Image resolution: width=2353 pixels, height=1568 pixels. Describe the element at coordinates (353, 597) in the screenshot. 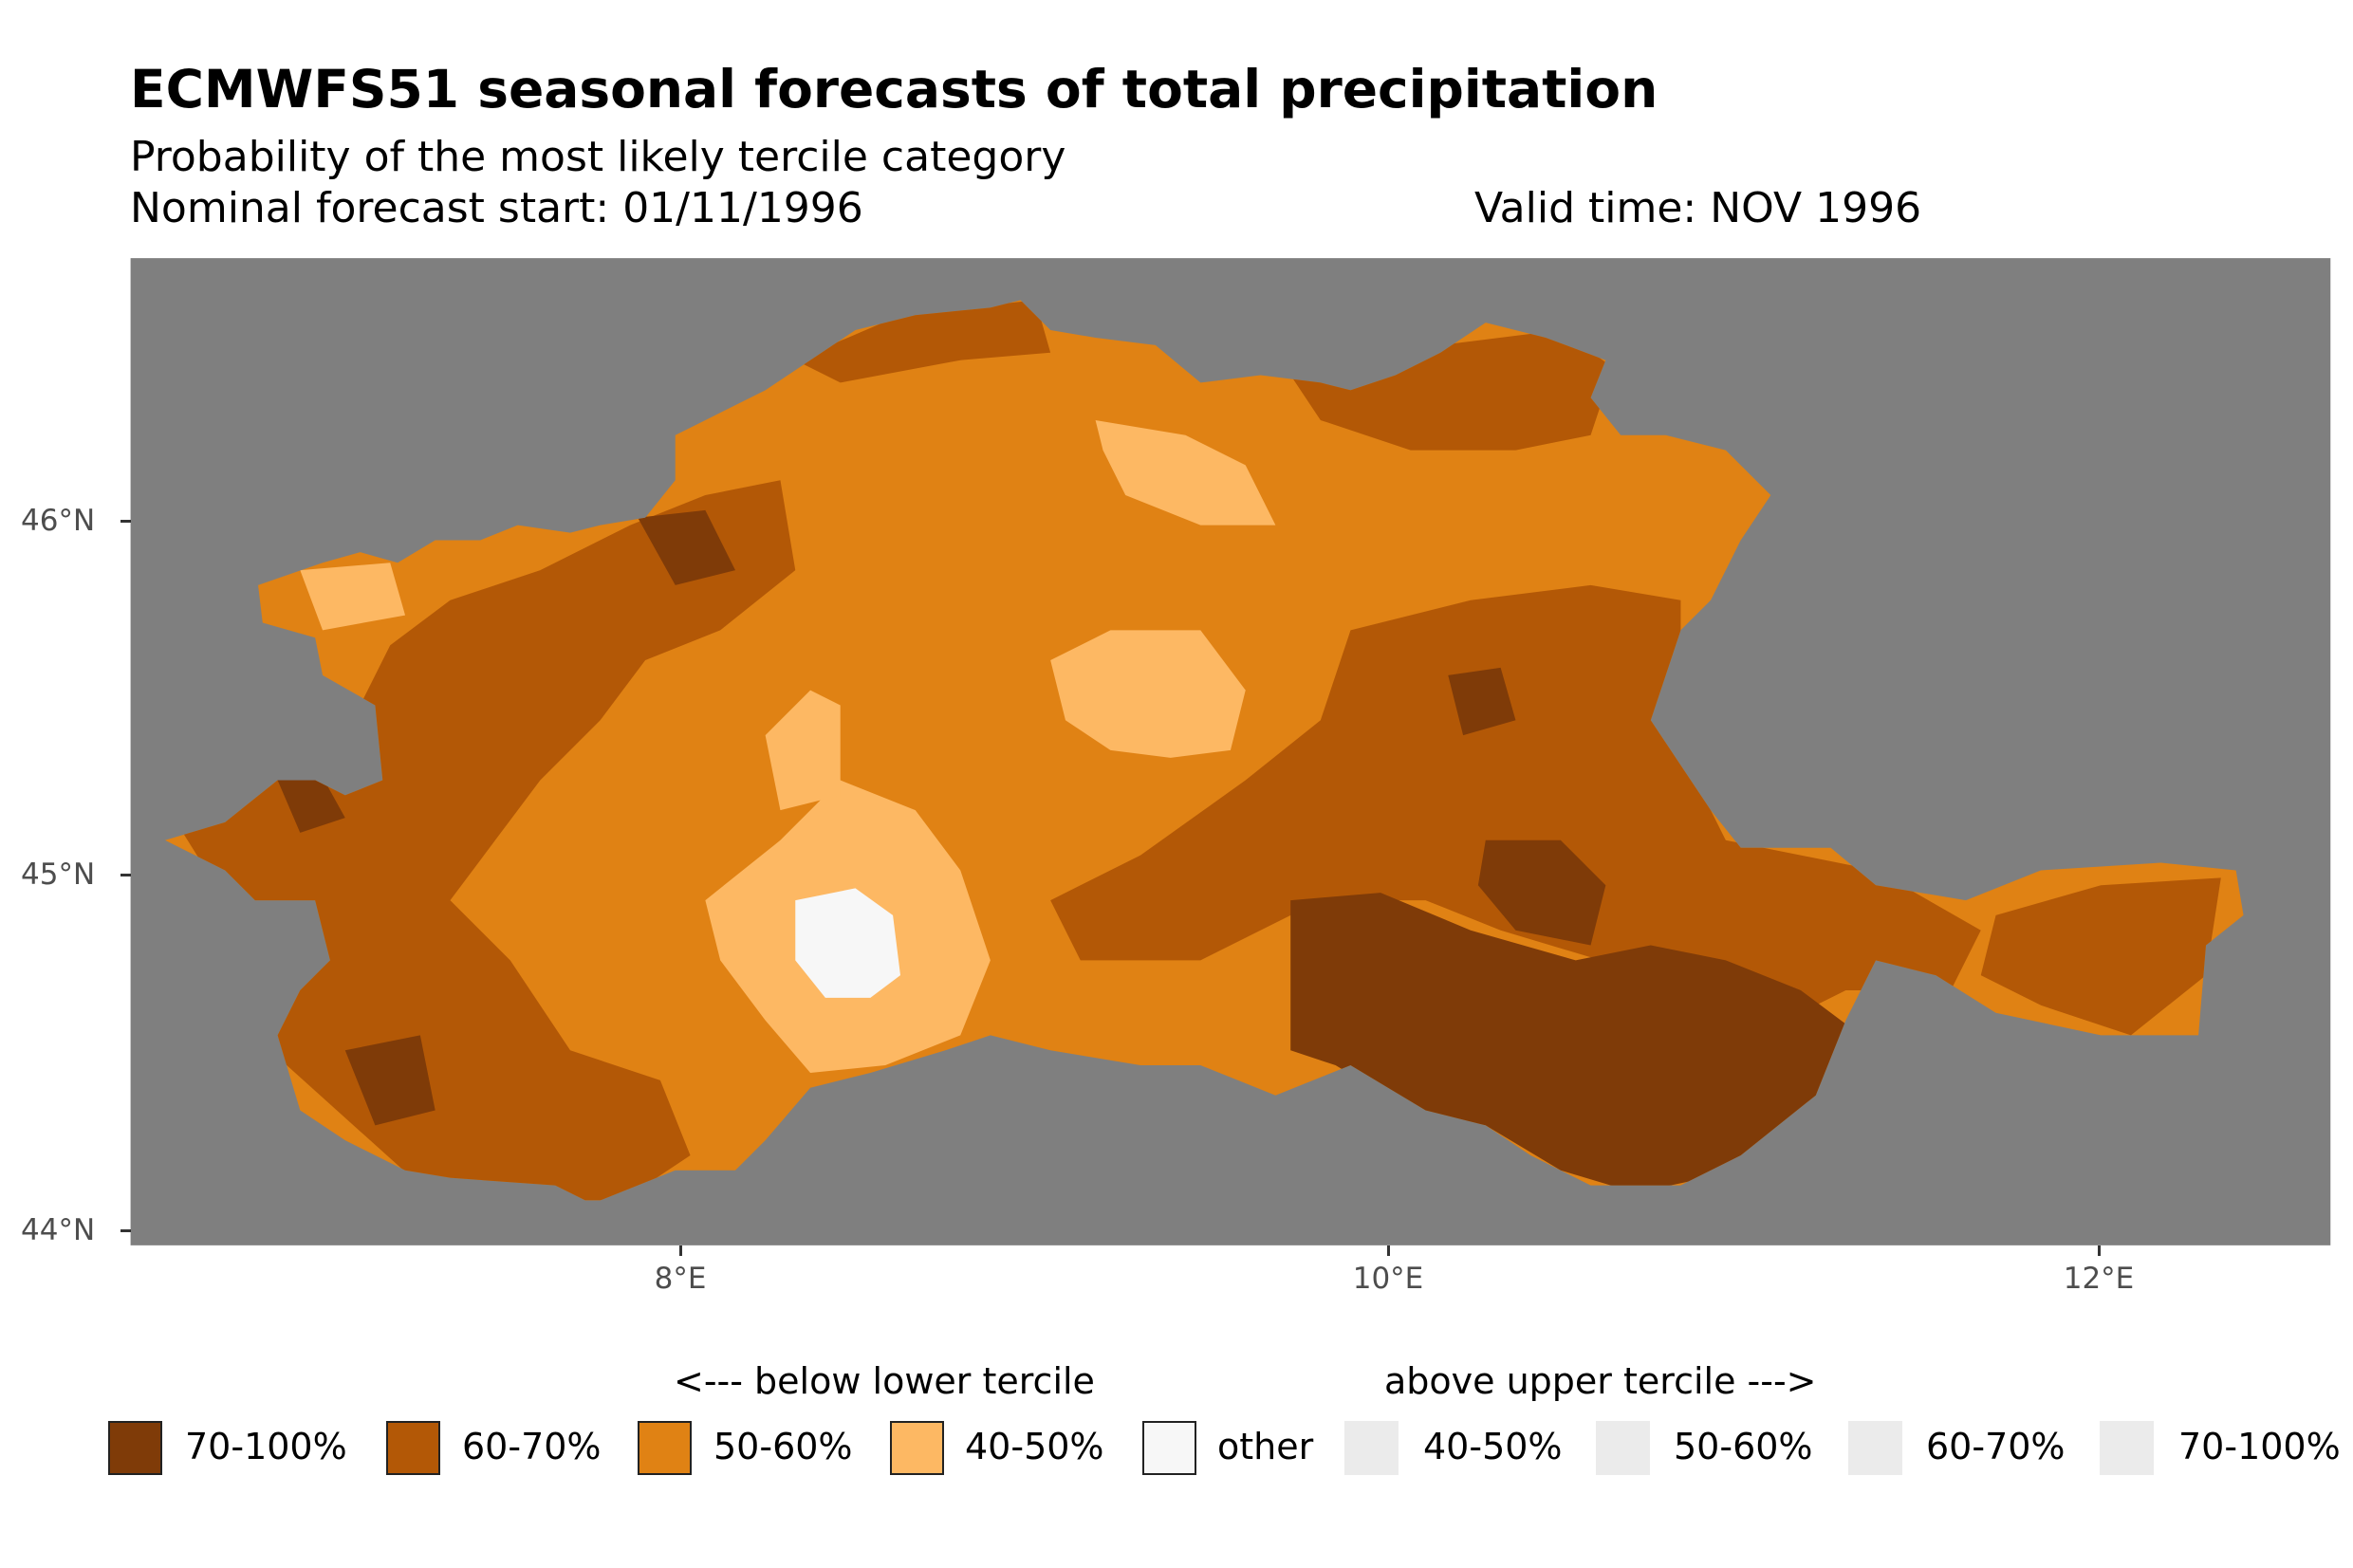

I see `region-40-50-nw` at that location.